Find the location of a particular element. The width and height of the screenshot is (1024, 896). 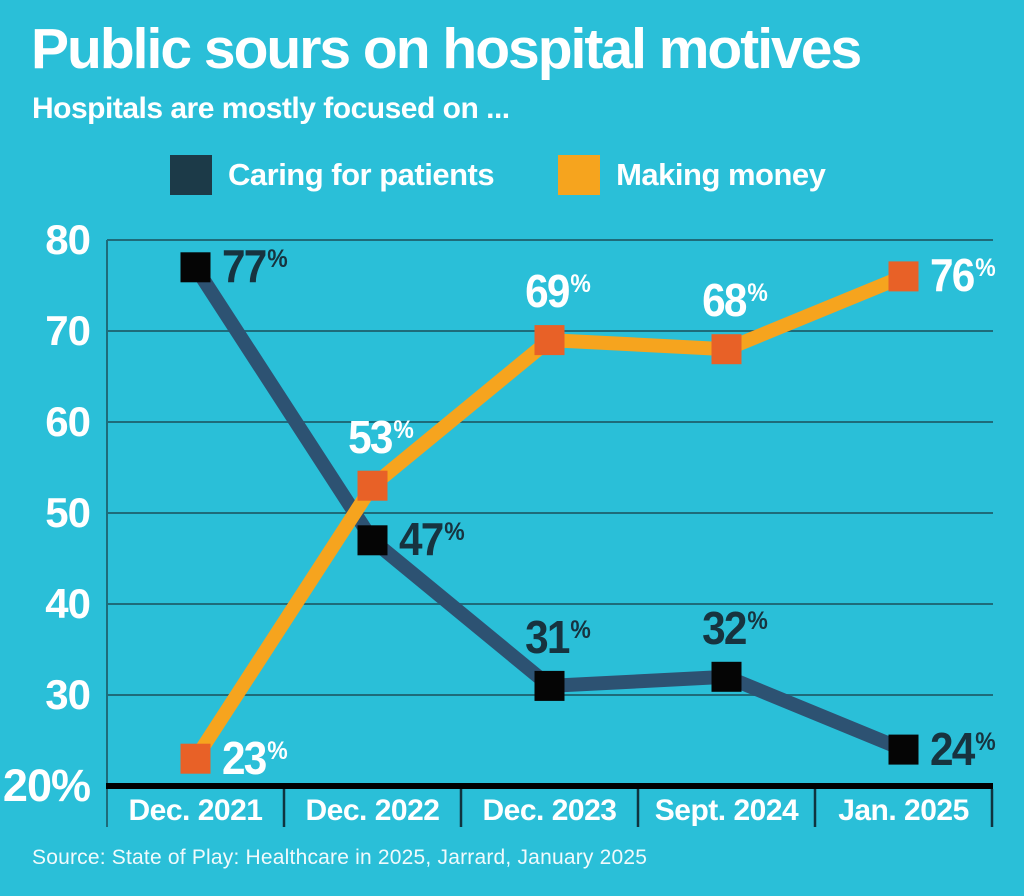

x-tick-label: Jan. 2025 is located at coordinates (903, 810).